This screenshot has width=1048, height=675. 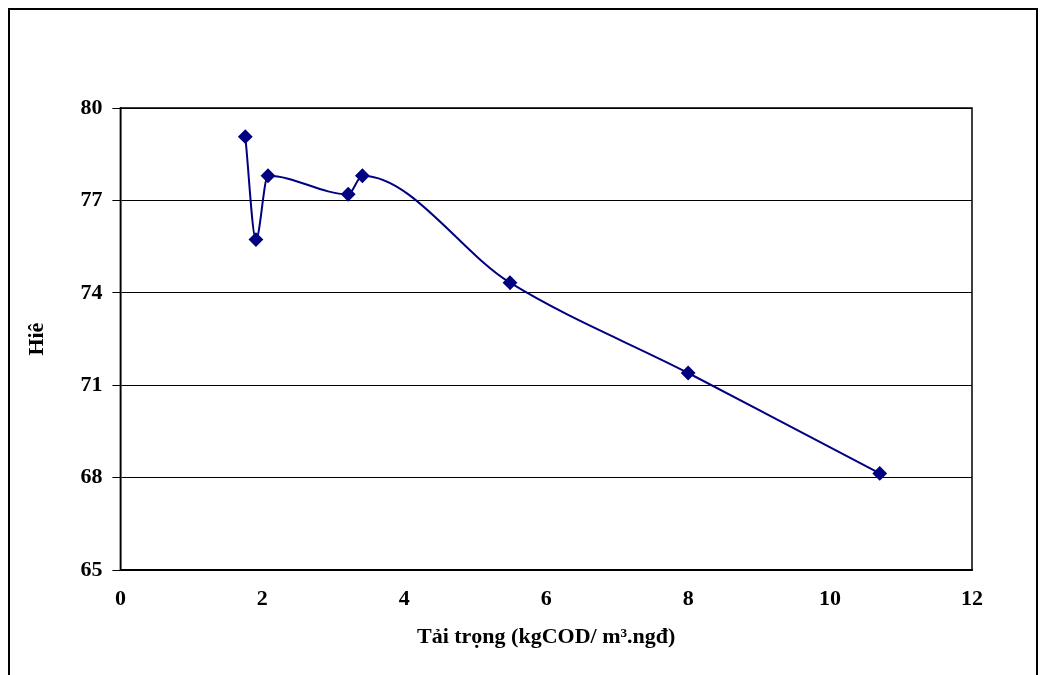 I want to click on x-tick-label: 8, so click(x=688, y=598).